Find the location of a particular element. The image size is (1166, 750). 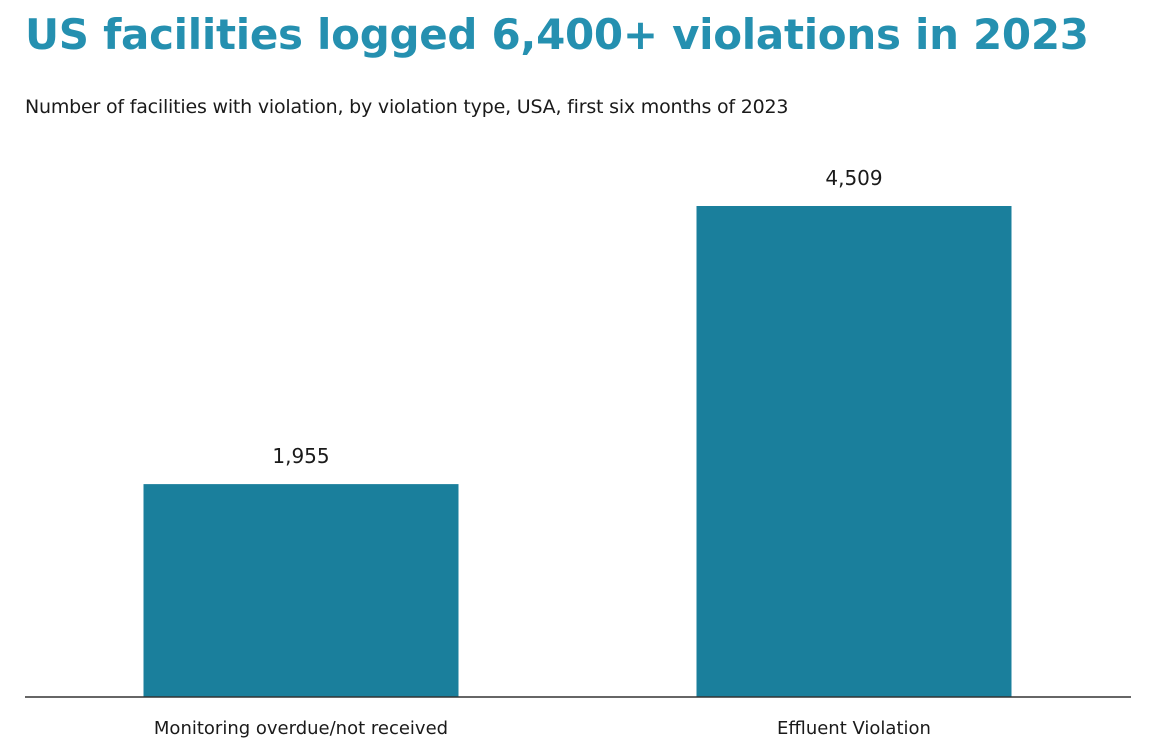

value-label-2: 4,509 is located at coordinates (853, 178).